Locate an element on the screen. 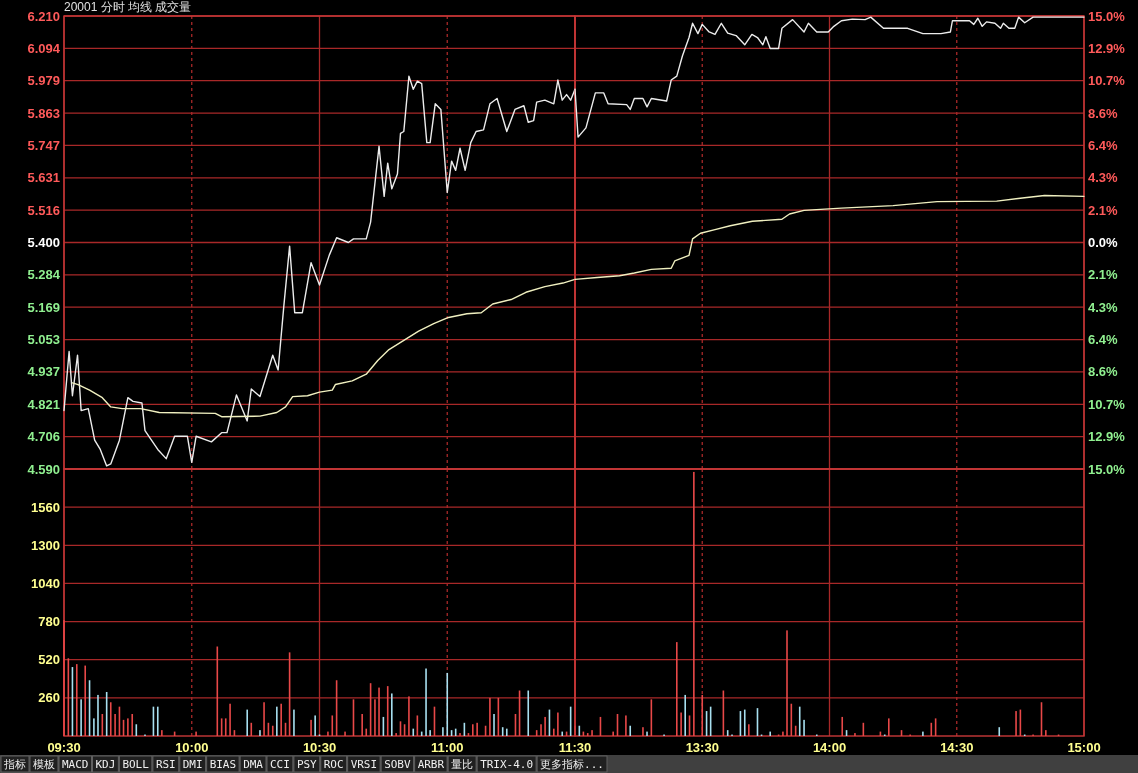  y-tick-label: 5.747 is located at coordinates (43, 145).